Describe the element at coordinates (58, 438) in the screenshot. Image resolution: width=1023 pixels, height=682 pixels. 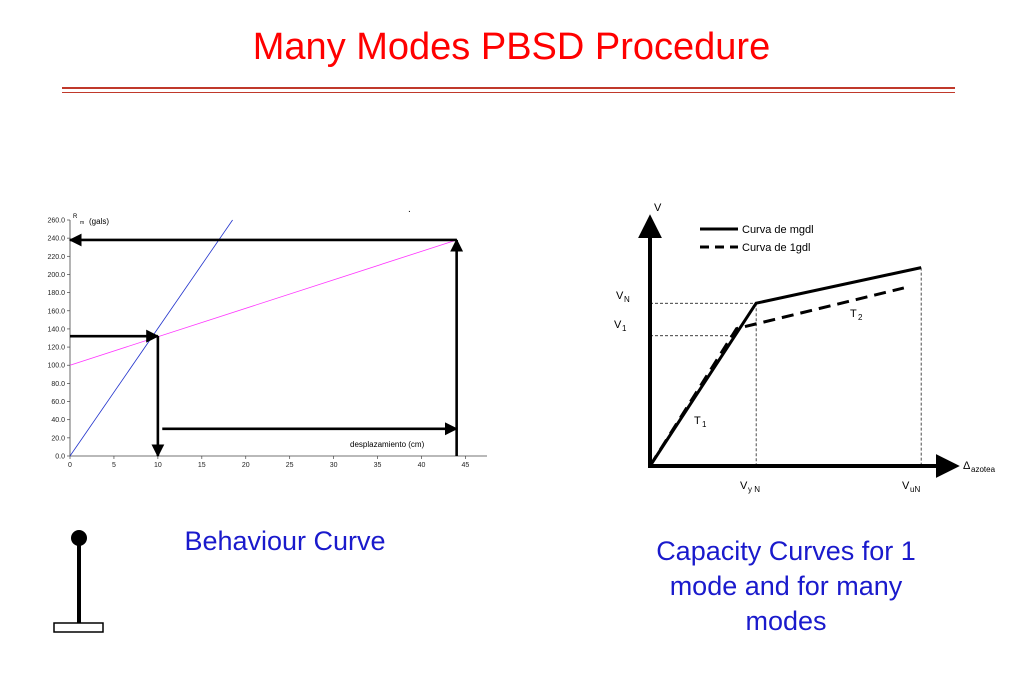
I see `y-tick-label: 20.0` at that location.